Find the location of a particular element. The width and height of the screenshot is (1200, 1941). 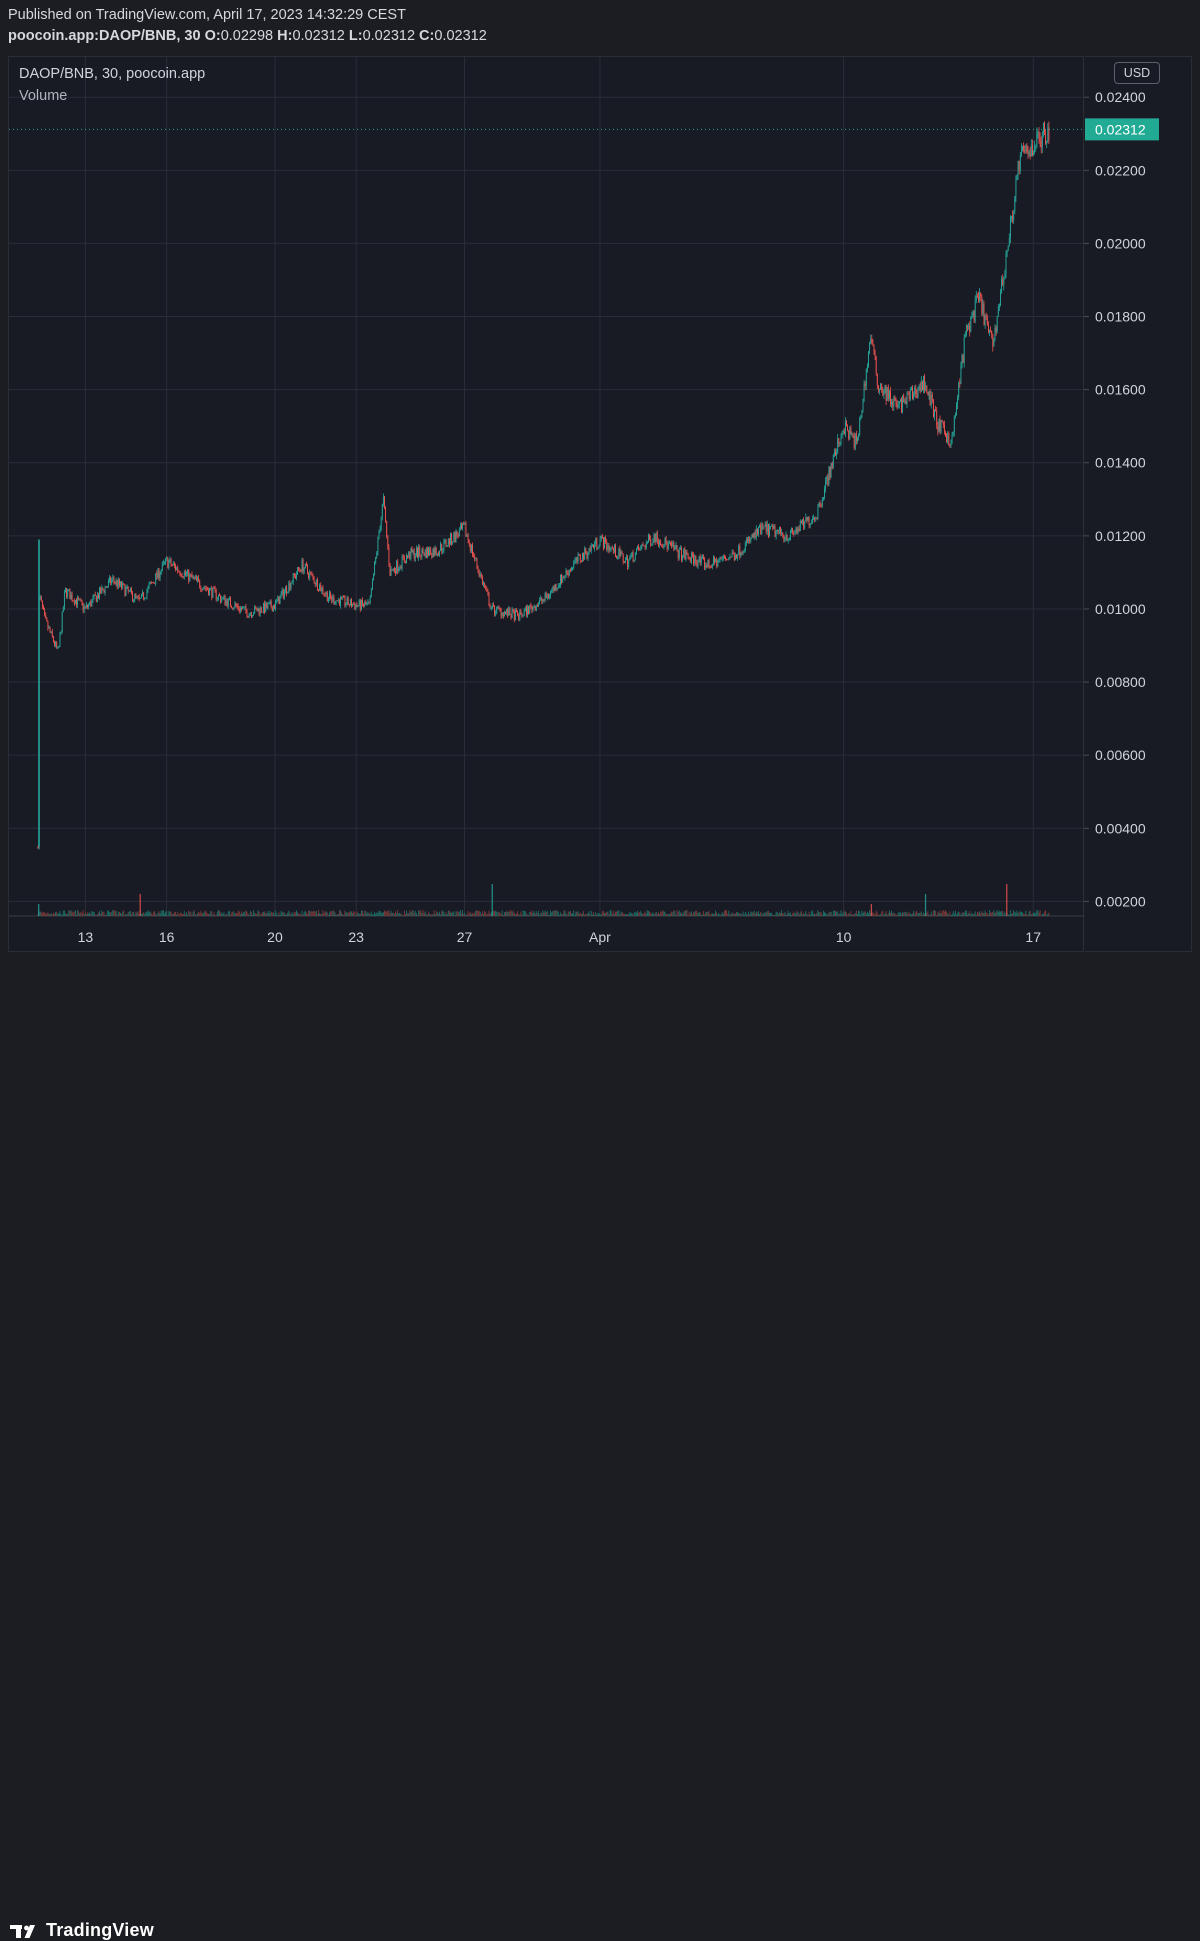

last-price-badge is located at coordinates (1122, 129).